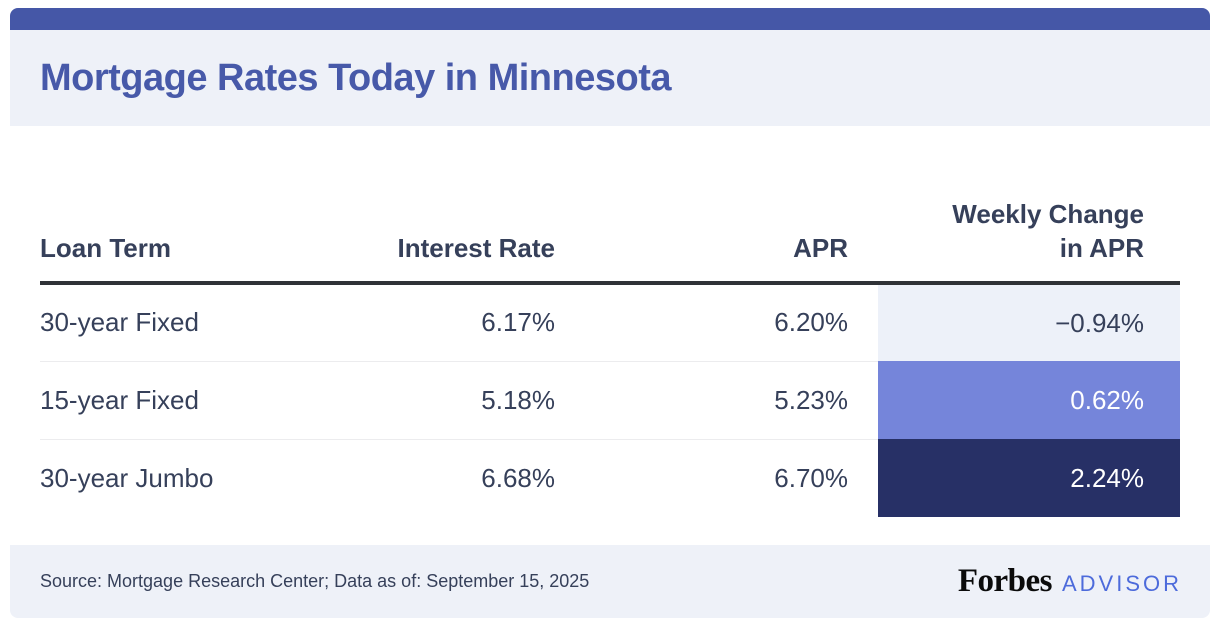  What do you see at coordinates (422, 205) in the screenshot?
I see `column-header-interest-rate: Interest Rate` at bounding box center [422, 205].